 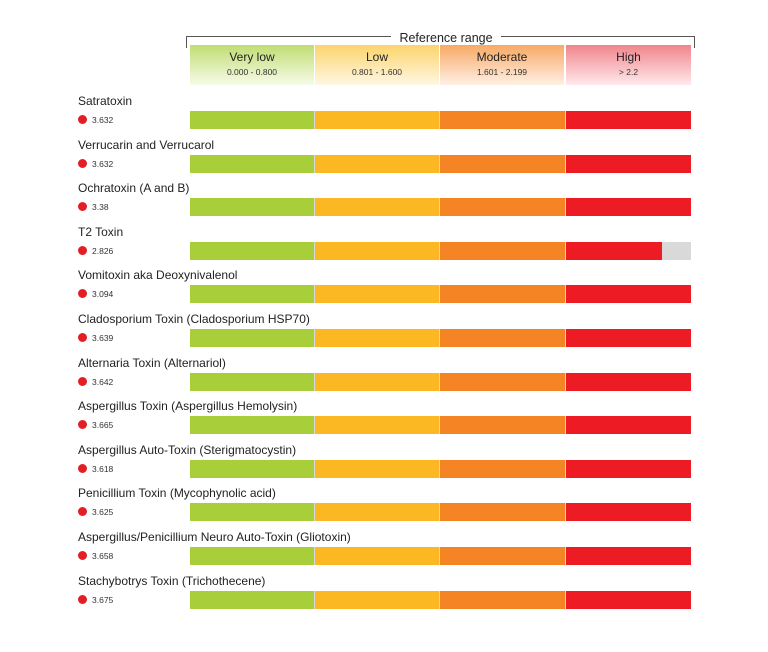 What do you see at coordinates (134, 188) in the screenshot?
I see `toxin-name: Ochratoxin (A and B)` at bounding box center [134, 188].